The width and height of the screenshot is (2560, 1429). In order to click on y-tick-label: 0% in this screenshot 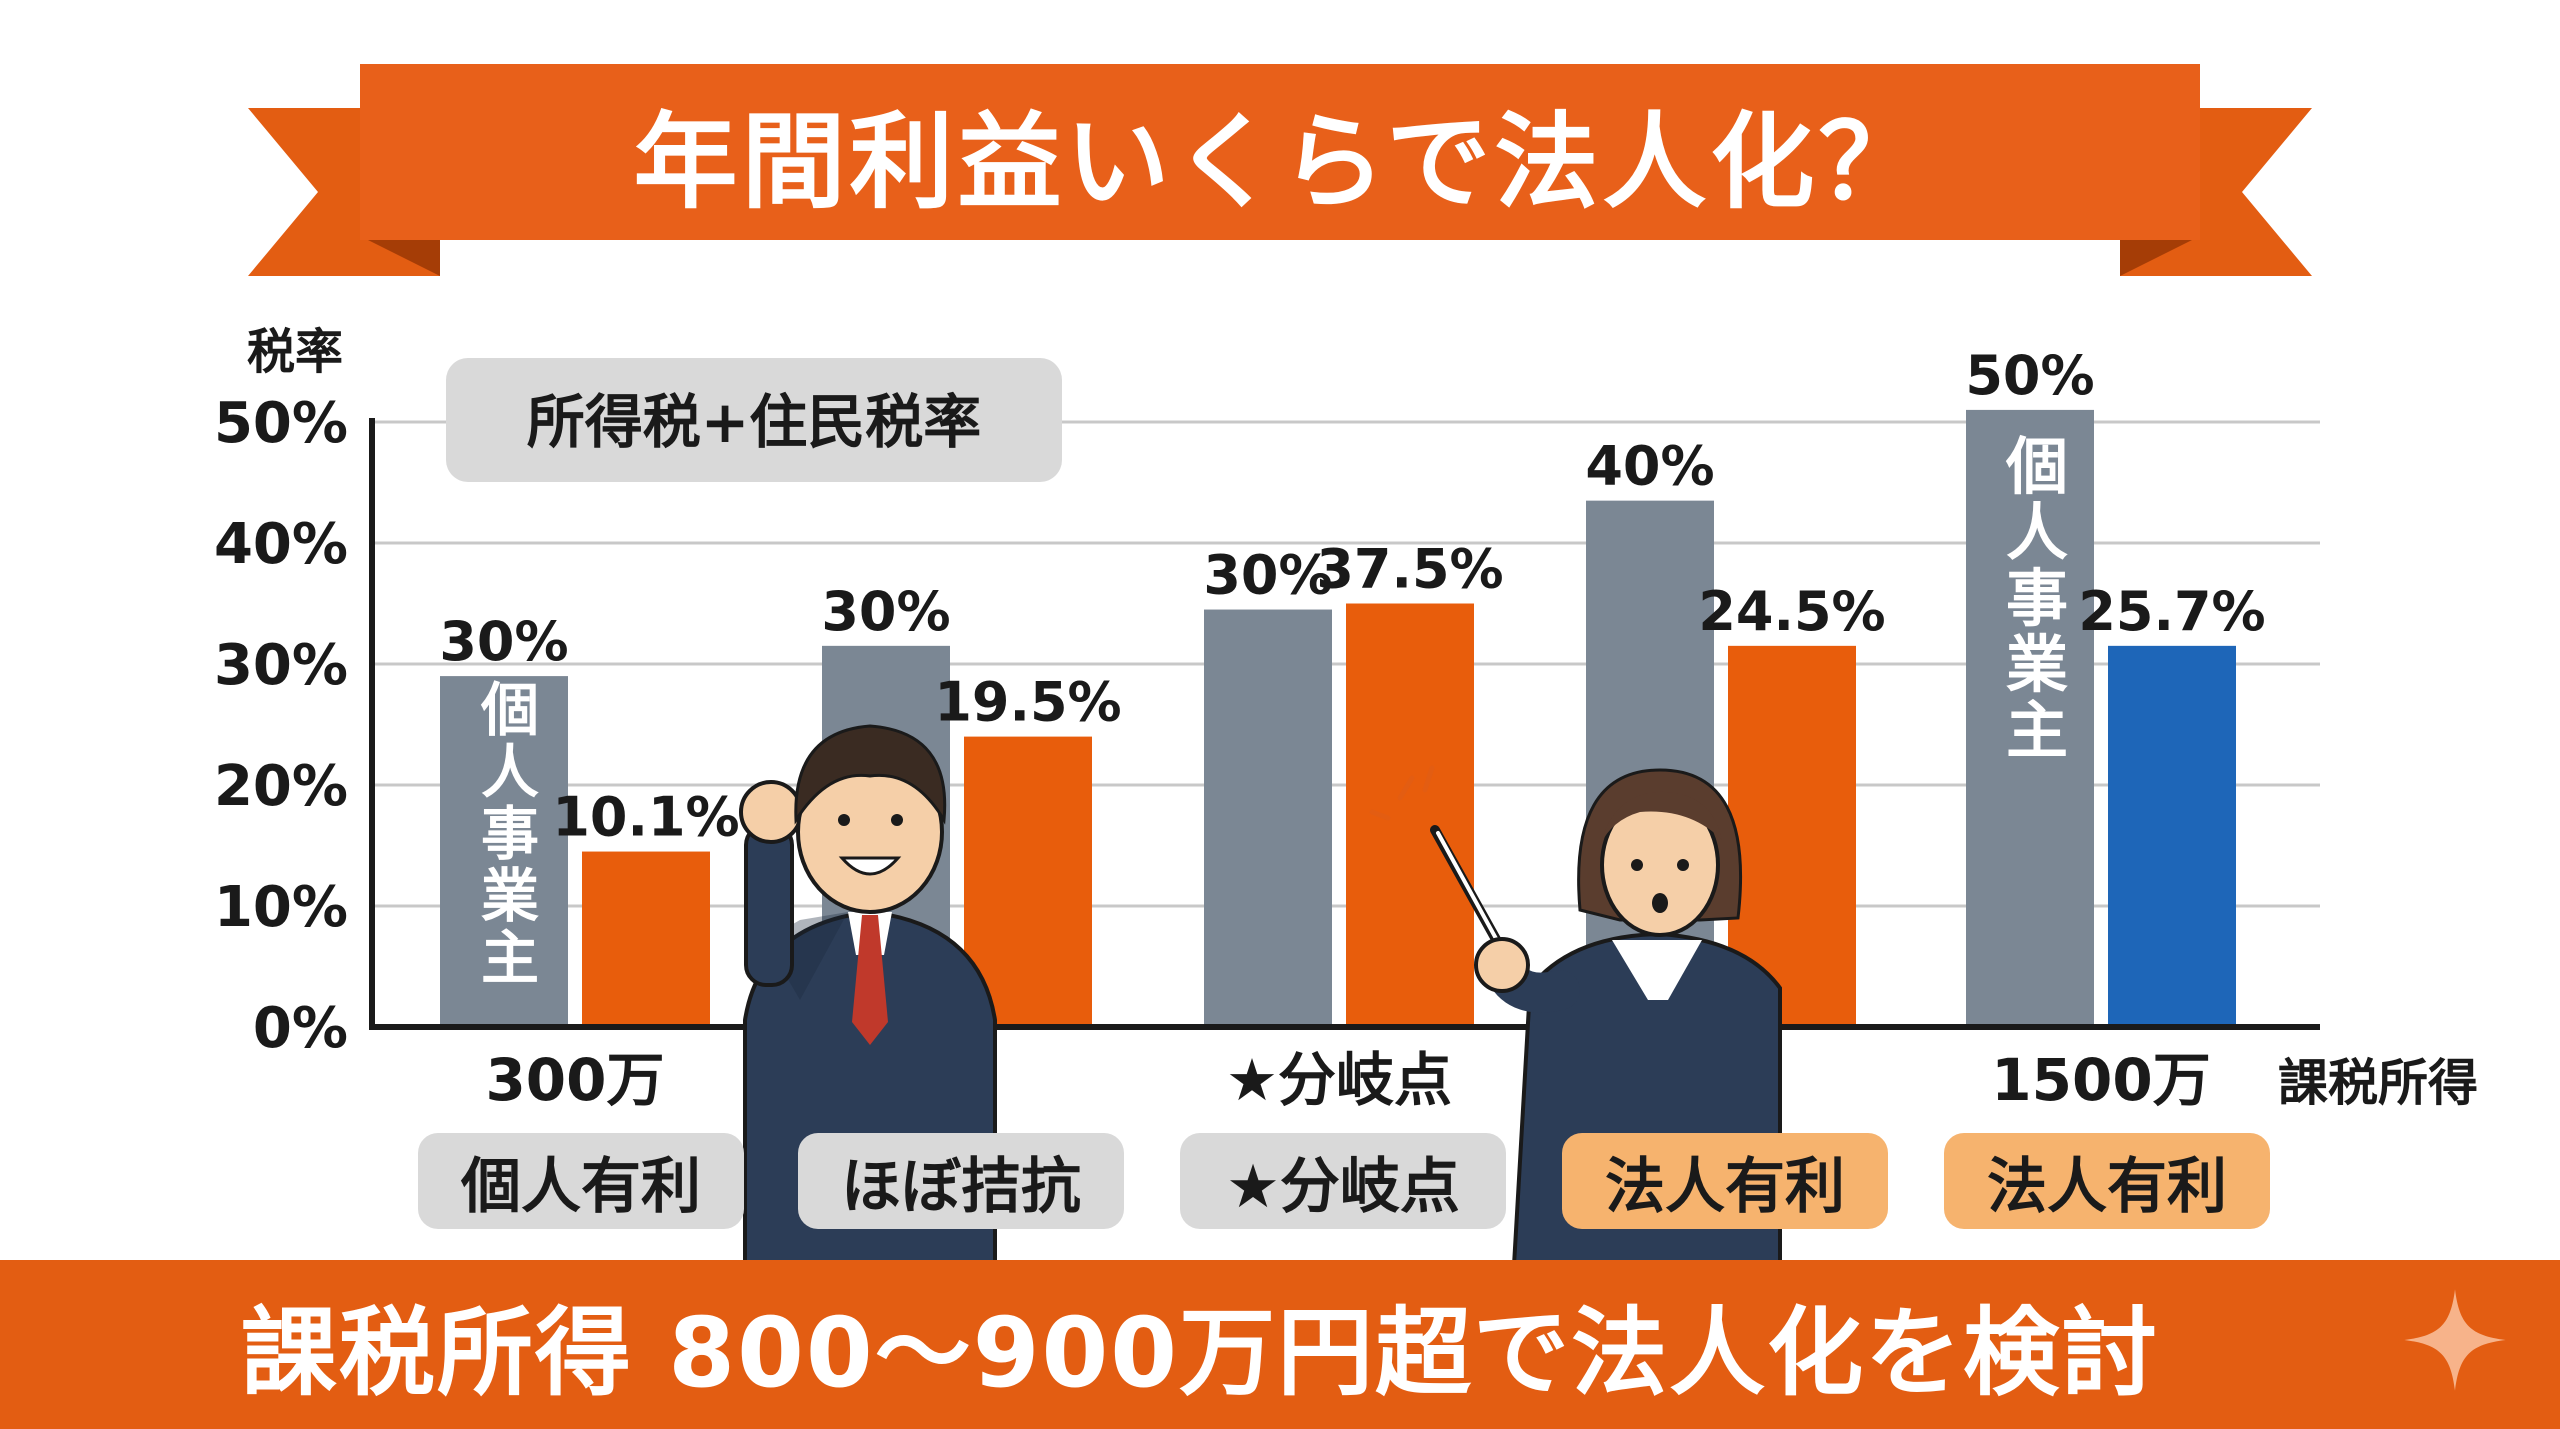, I will do `click(300, 1028)`.